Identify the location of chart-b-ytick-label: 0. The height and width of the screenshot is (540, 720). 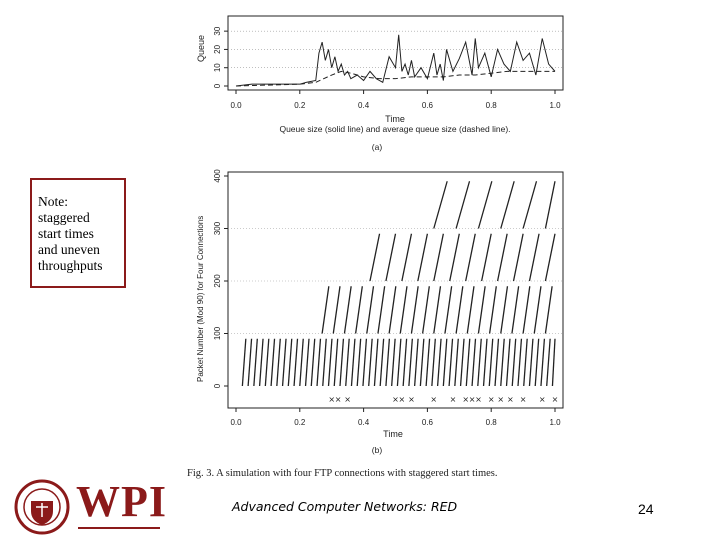
(217, 385).